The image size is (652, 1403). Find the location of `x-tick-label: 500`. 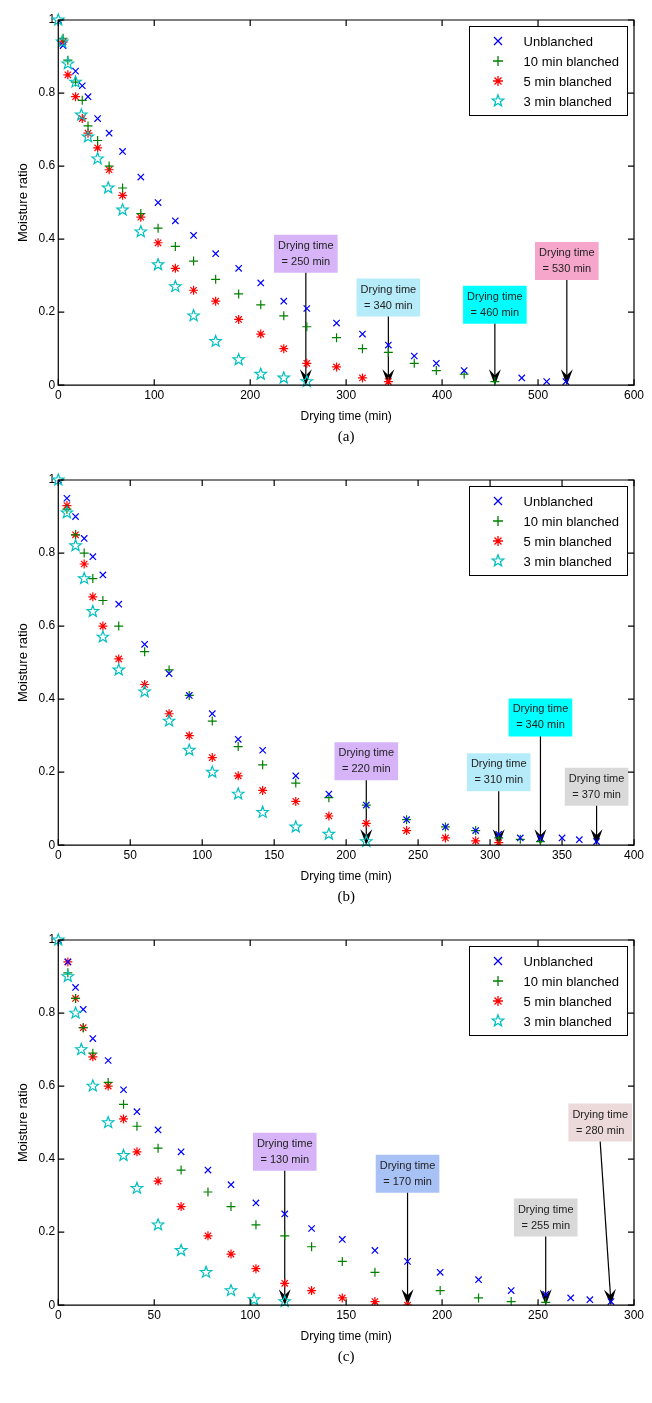

x-tick-label: 500 is located at coordinates (538, 394).